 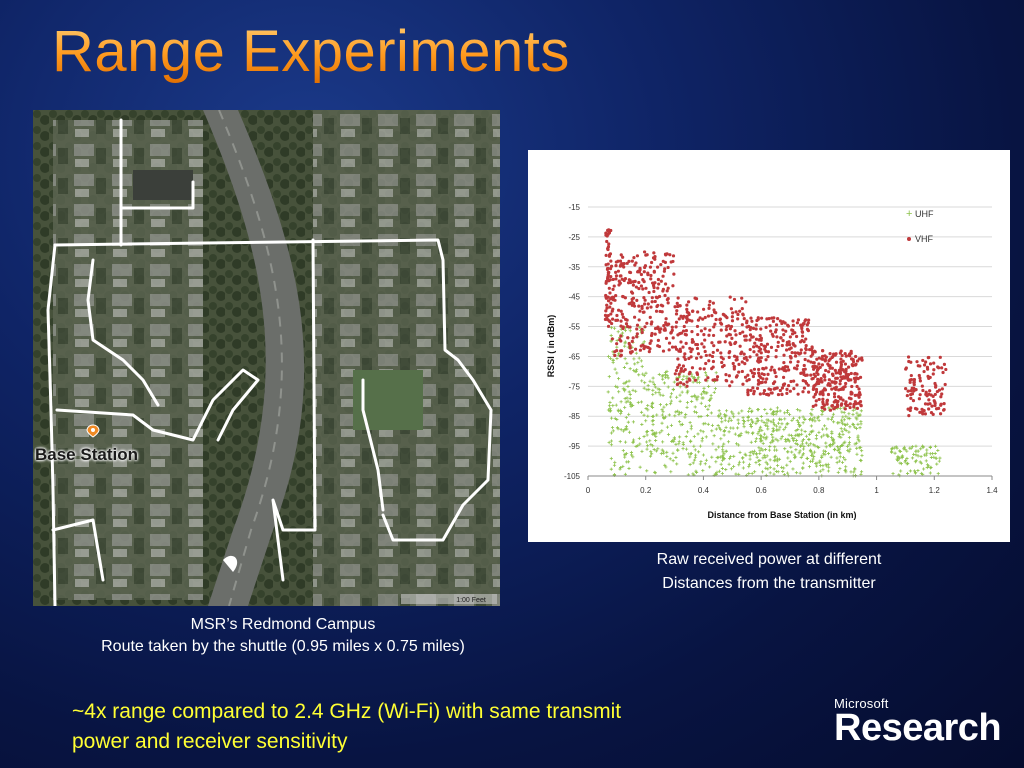 What do you see at coordinates (918, 728) in the screenshot?
I see `brand-research: Research` at bounding box center [918, 728].